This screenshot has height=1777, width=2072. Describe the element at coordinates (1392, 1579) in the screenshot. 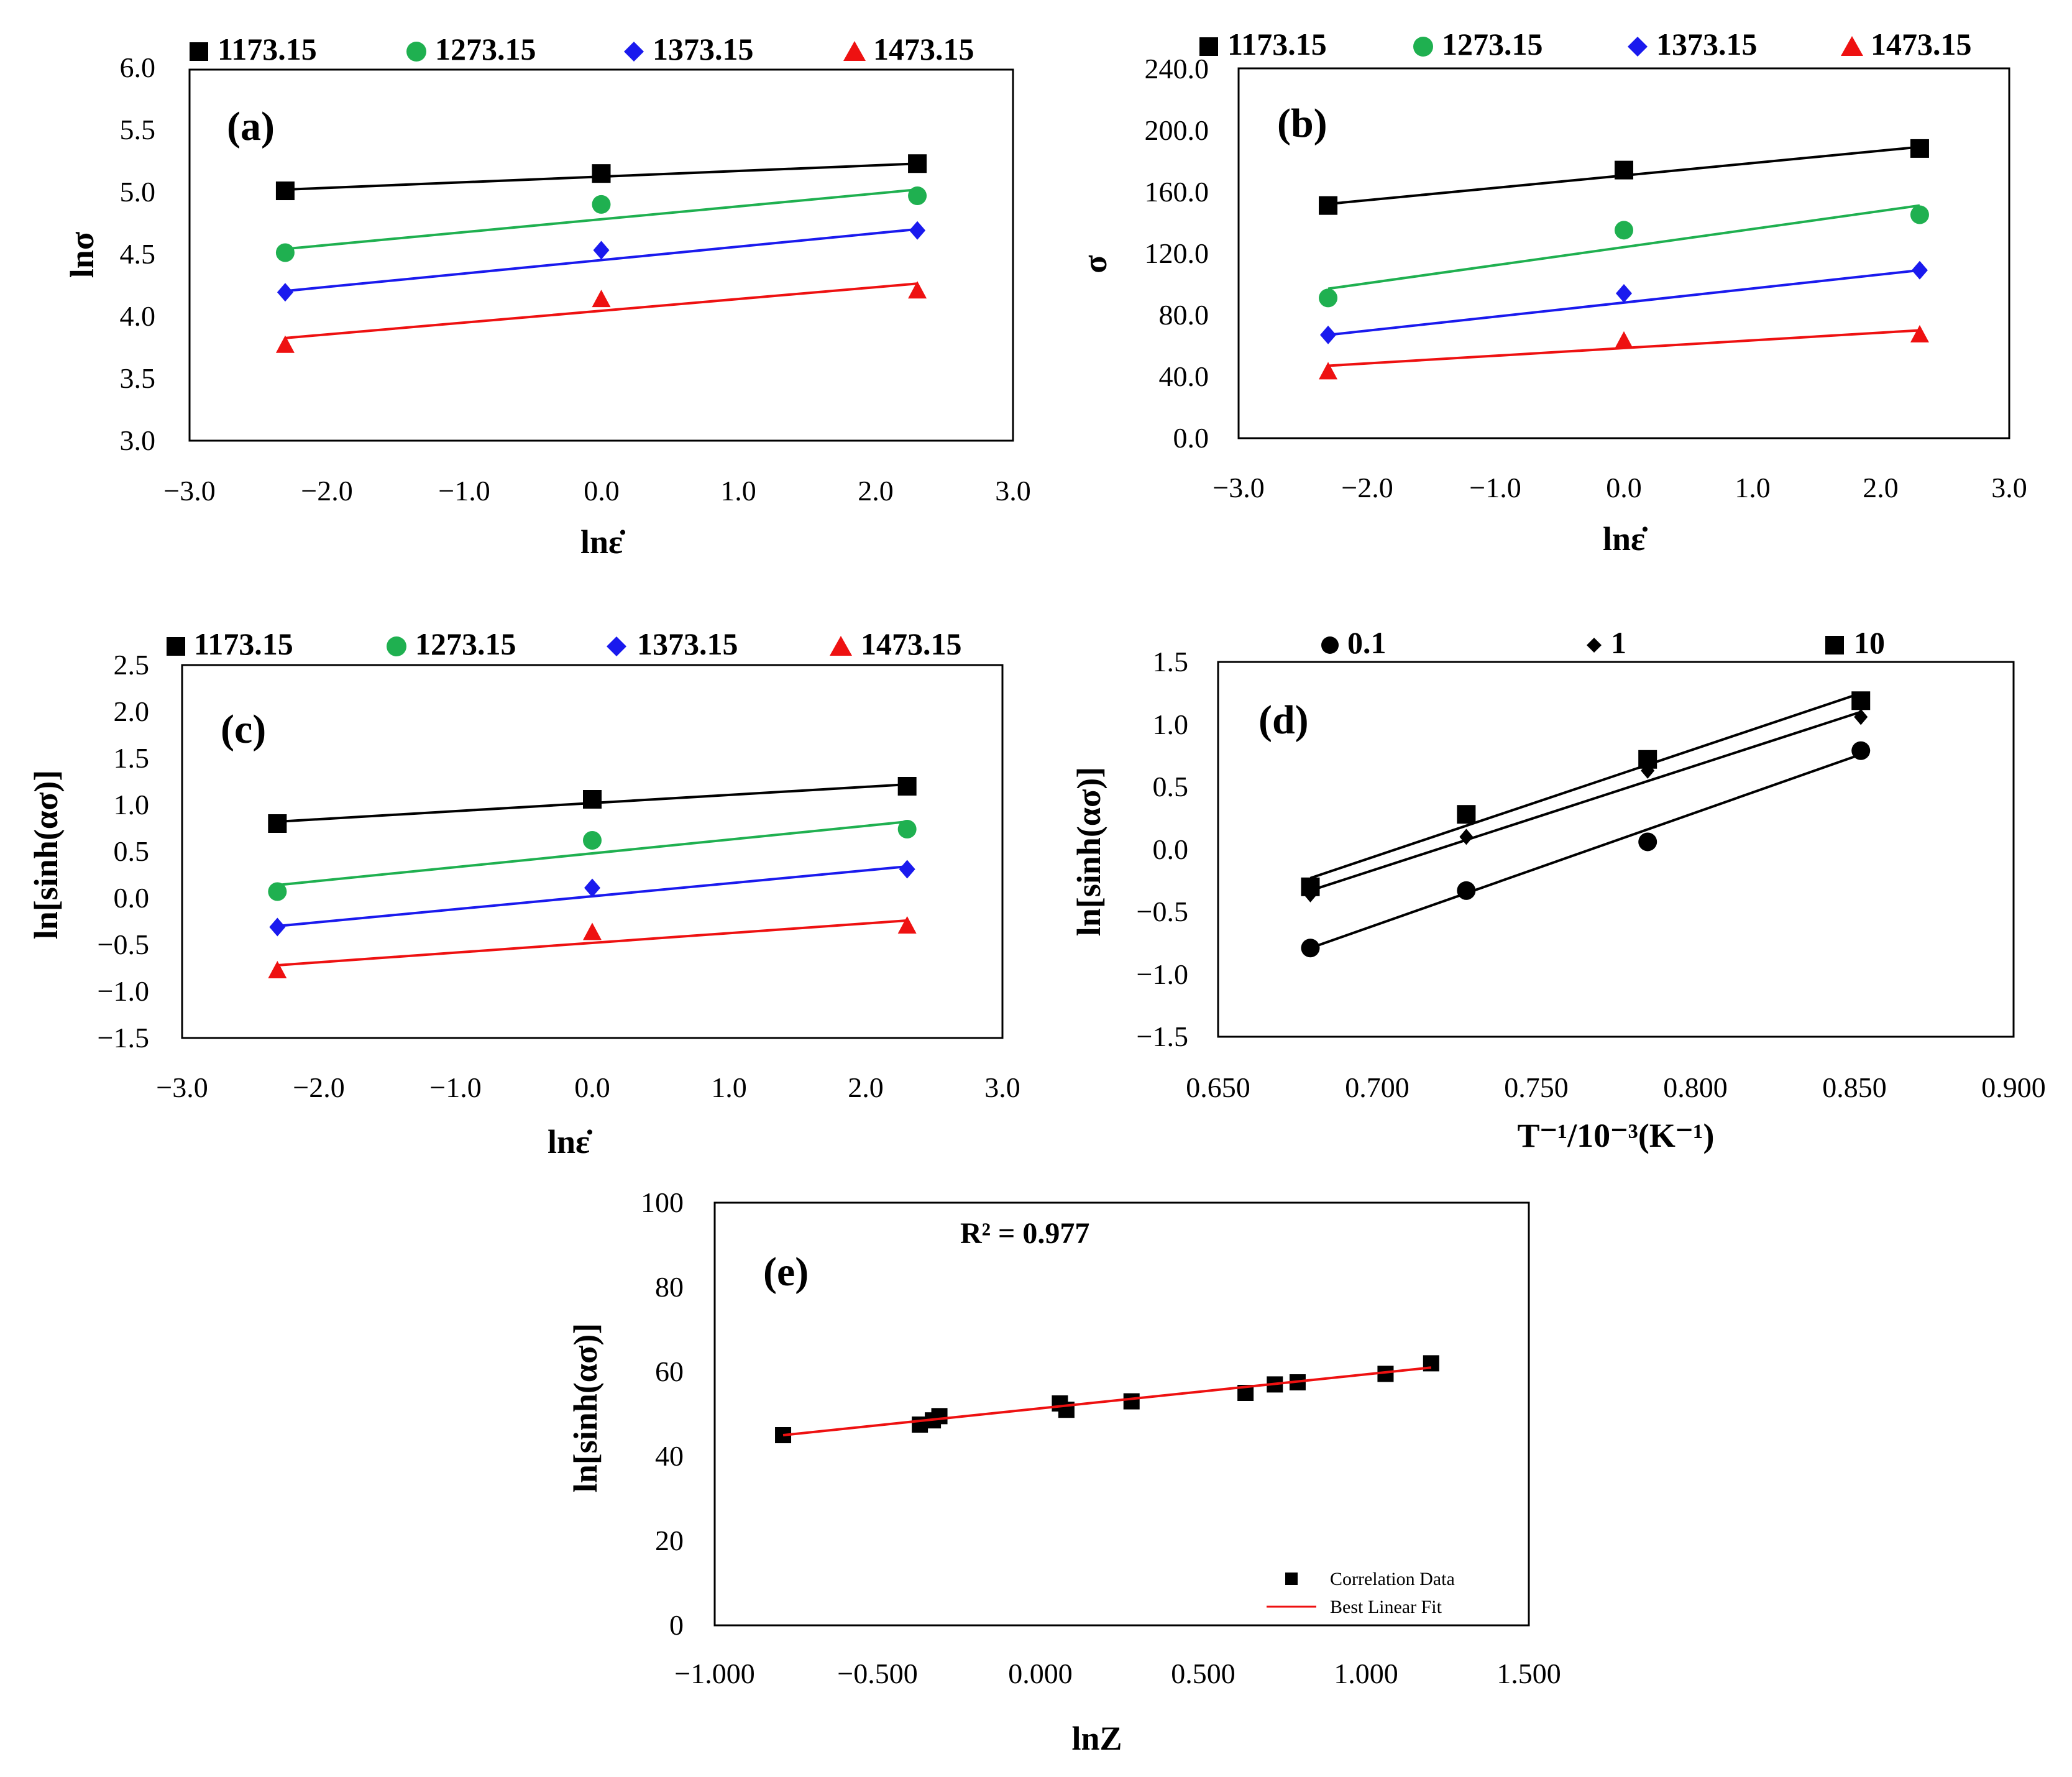

I see `legend-label-e-data: Correlation Data` at that location.